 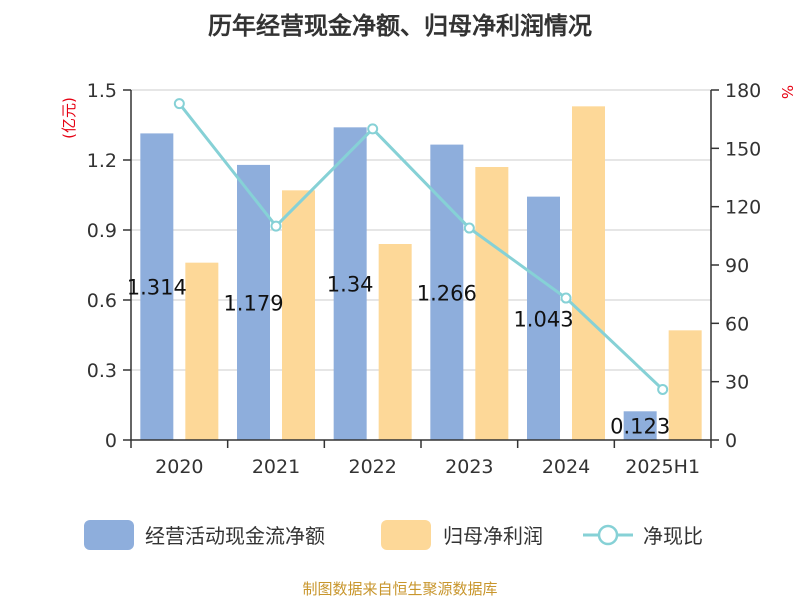 I want to click on x-tick-label: 2023, so click(x=469, y=467).